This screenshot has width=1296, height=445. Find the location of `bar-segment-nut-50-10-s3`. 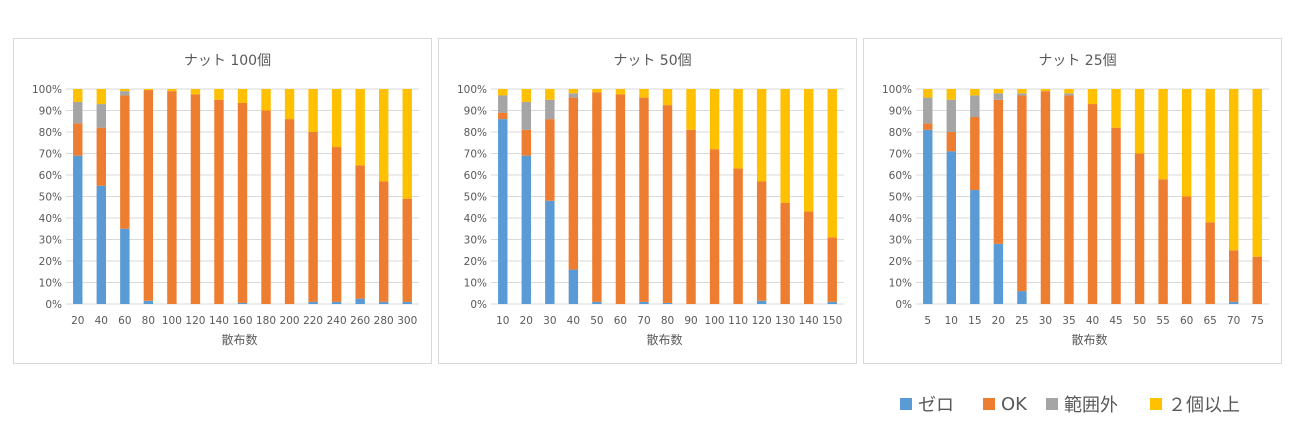

bar-segment-nut-50-10-s3 is located at coordinates (738, 129).